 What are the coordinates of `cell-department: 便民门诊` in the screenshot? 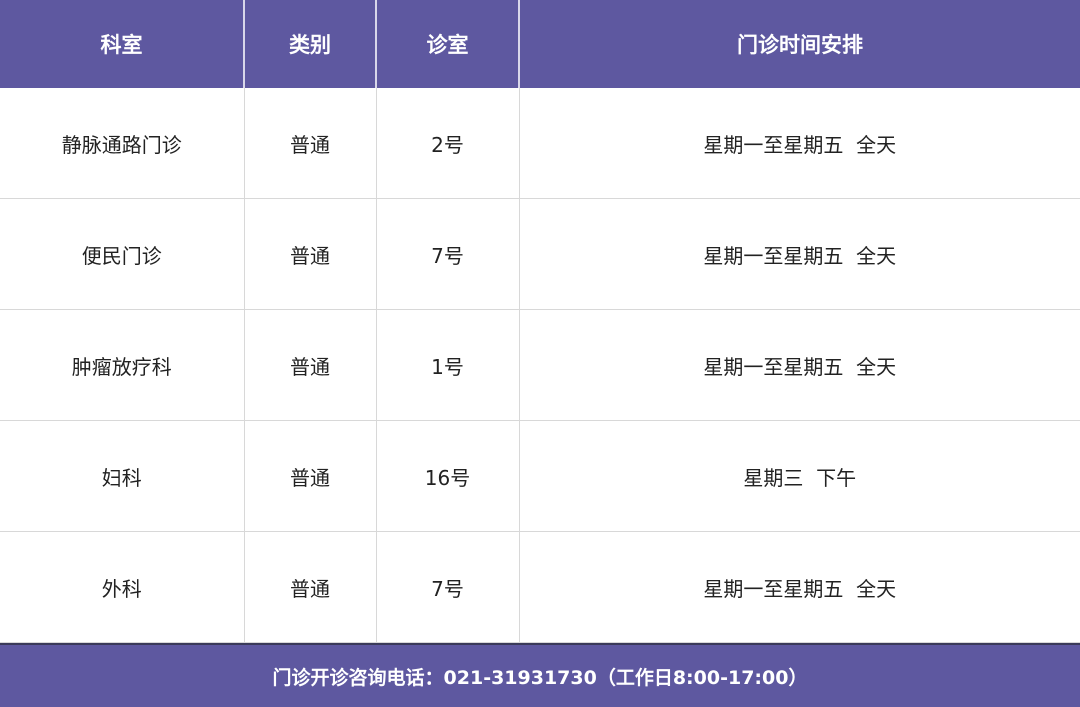 It's located at (122, 254).